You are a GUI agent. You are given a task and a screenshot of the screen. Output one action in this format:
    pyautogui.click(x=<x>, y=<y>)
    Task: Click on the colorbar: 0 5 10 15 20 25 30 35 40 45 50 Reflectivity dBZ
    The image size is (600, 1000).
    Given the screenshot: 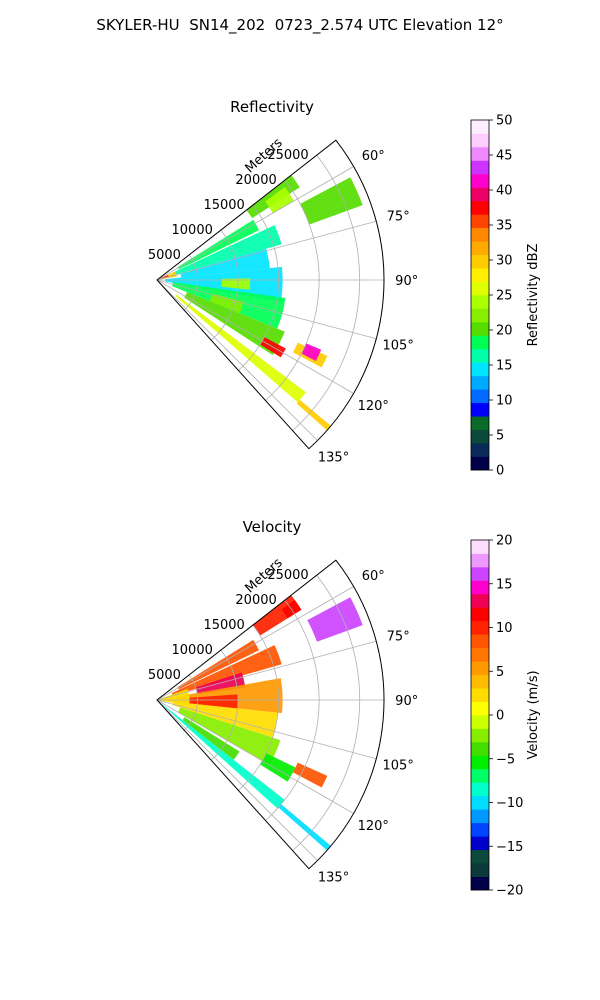 What is the action you would take?
    pyautogui.click(x=505, y=296)
    